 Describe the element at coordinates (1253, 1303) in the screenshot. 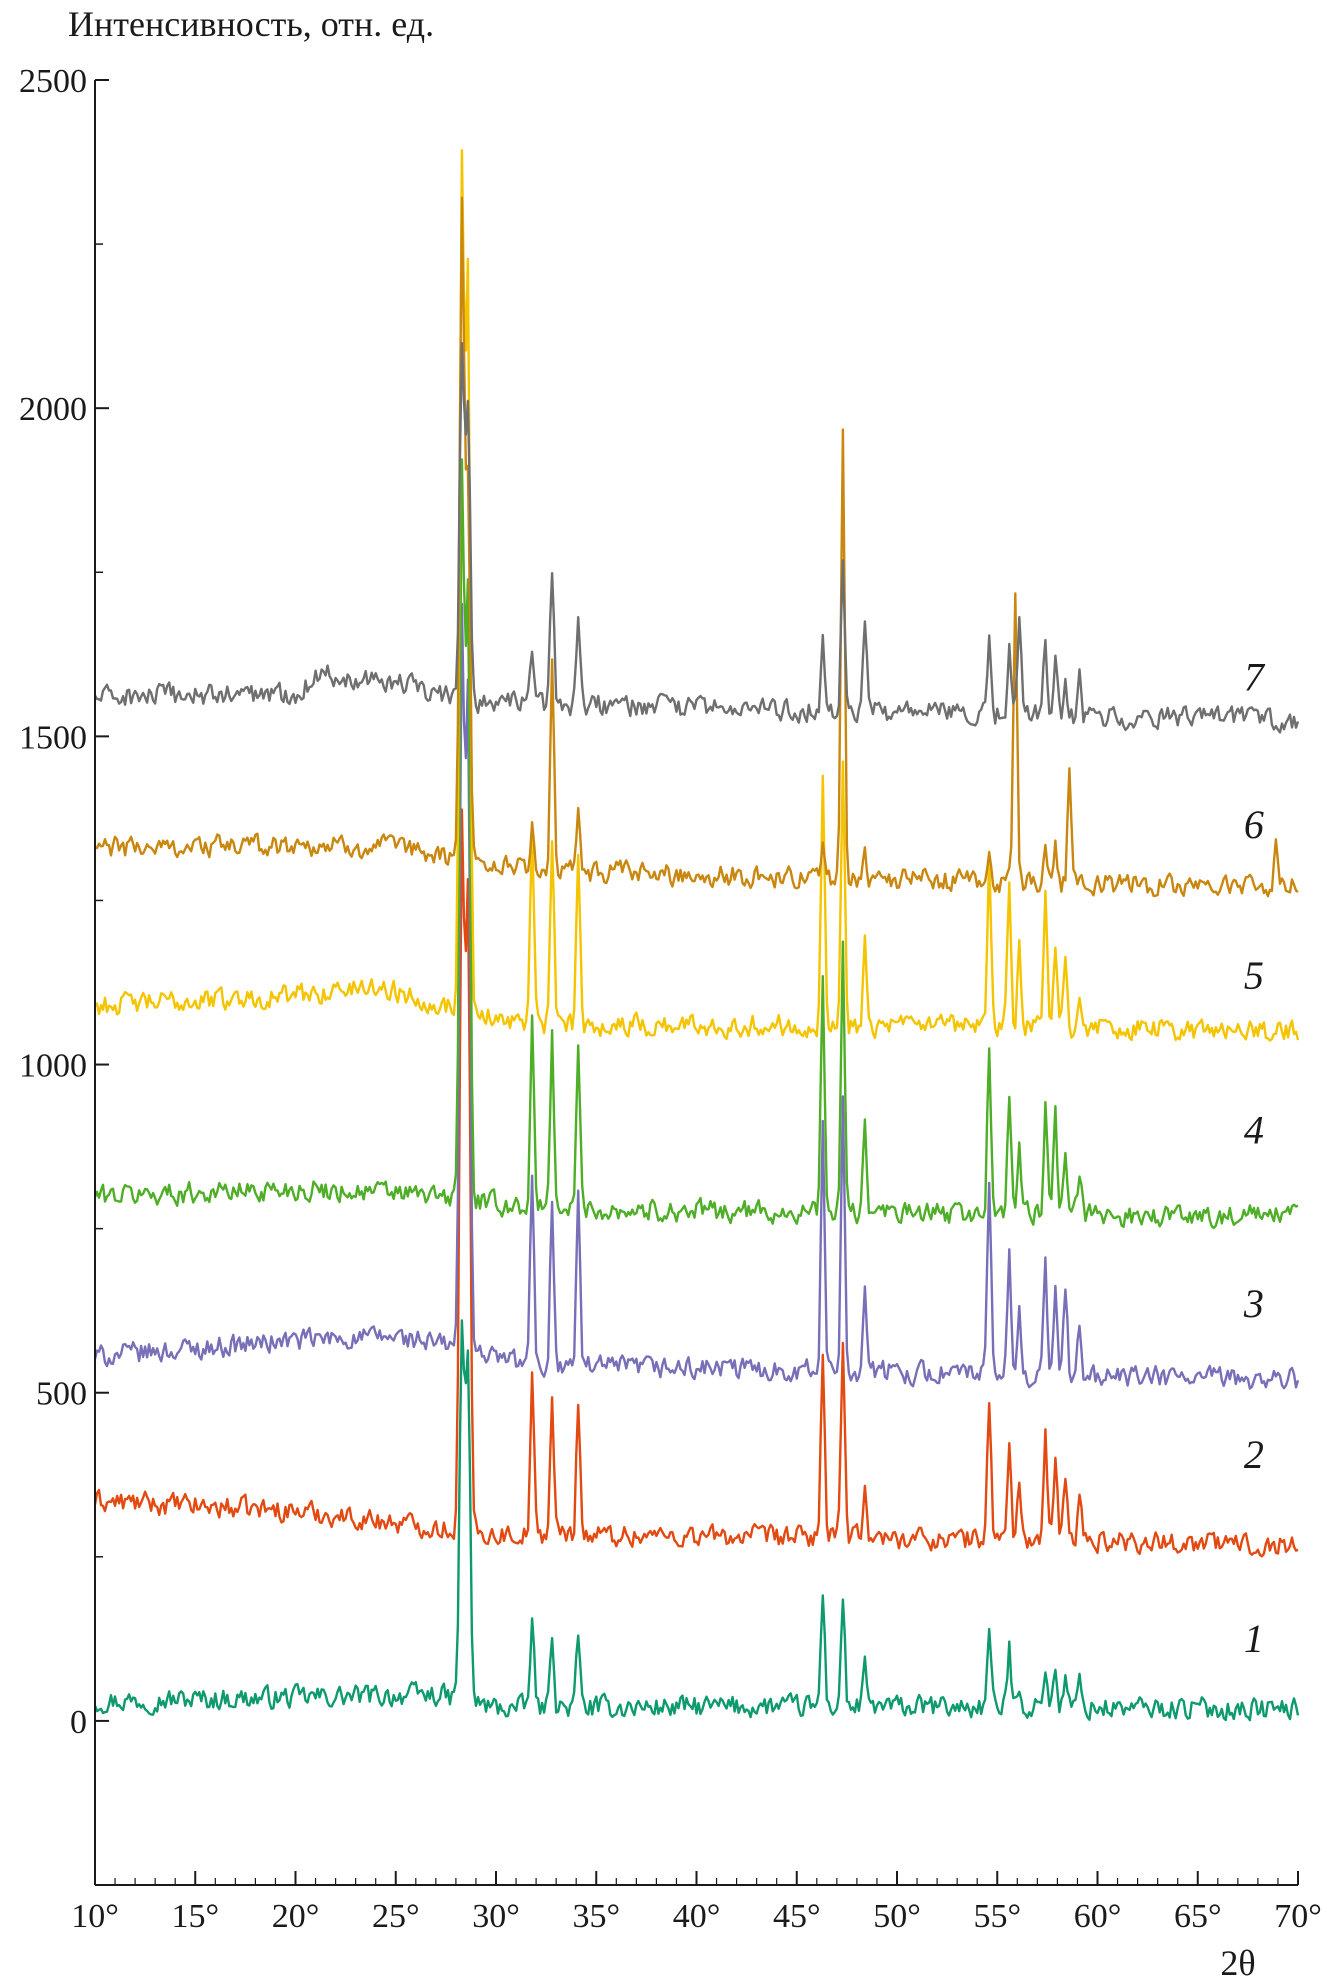

I see `curve-label-3: 3` at that location.